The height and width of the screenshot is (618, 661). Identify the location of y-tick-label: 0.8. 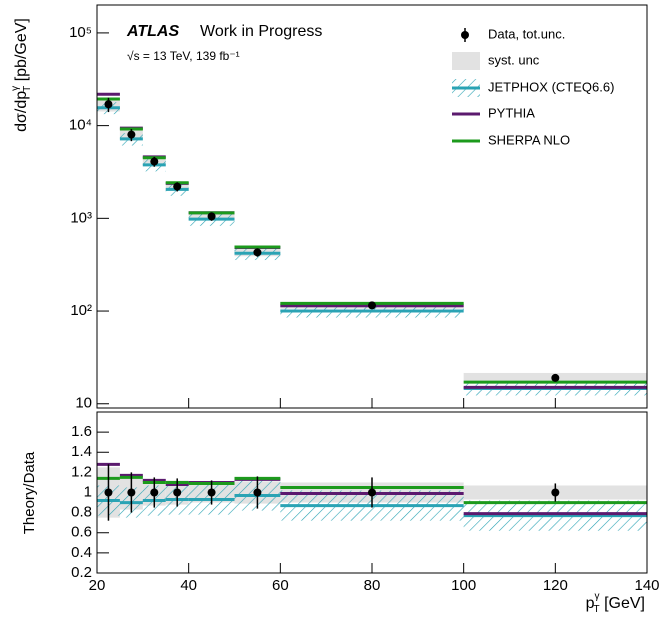
(81, 512).